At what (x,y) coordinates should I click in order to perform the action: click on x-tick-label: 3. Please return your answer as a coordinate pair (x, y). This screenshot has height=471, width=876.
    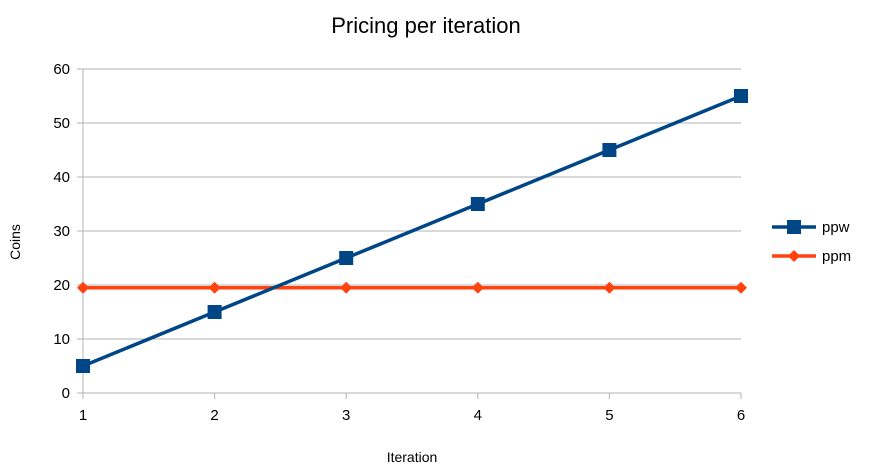
    Looking at the image, I should click on (346, 415).